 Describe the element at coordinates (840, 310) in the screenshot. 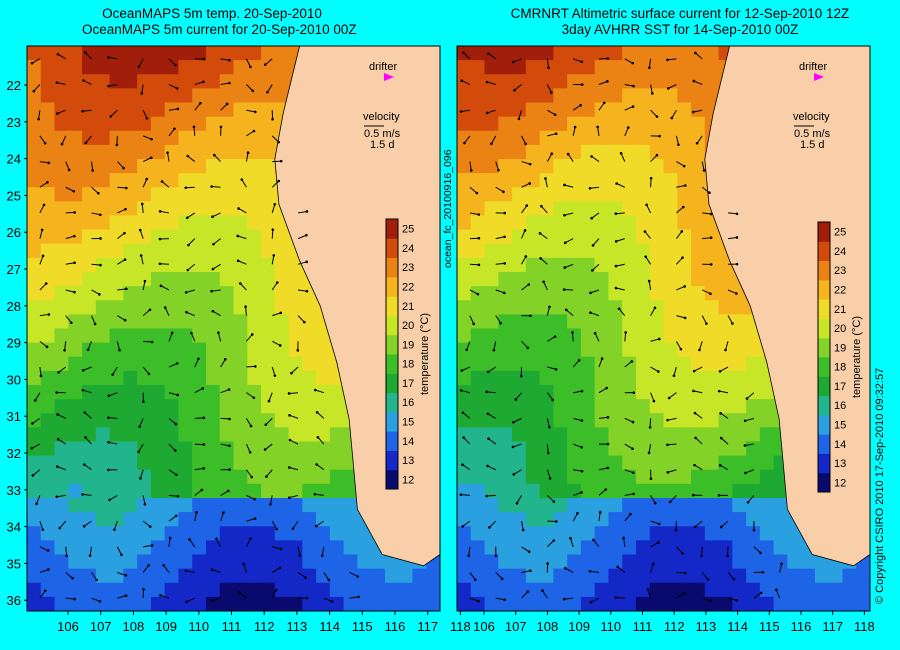

I see `colorbar-tick-label: 21` at that location.